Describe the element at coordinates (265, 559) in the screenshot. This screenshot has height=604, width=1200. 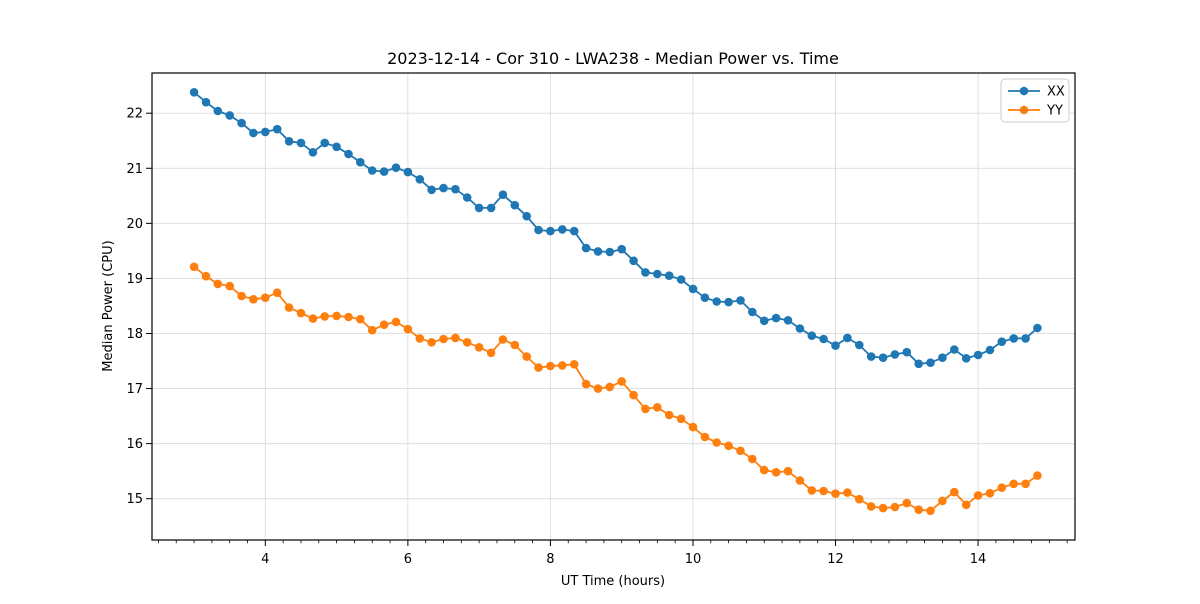
I see `x-tick-label: 4` at that location.